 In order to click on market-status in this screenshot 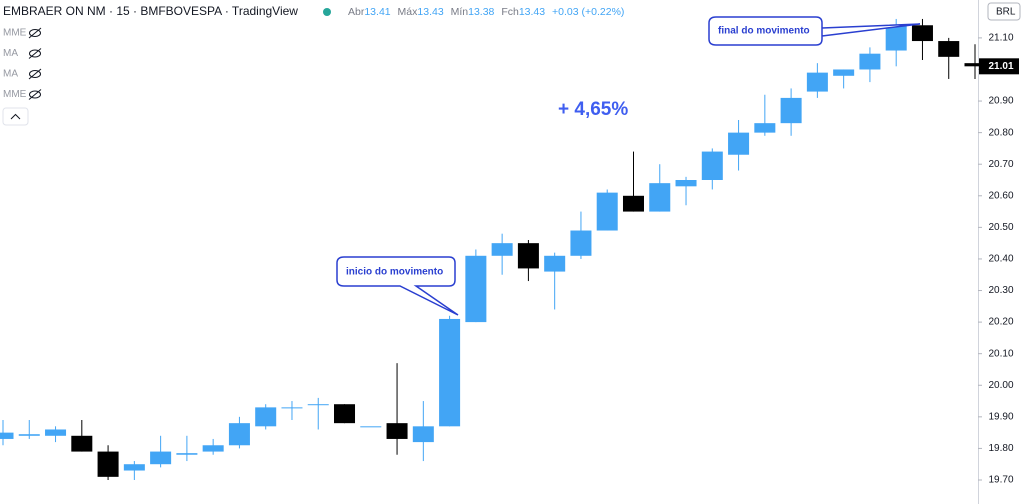, I will do `click(327, 12)`.